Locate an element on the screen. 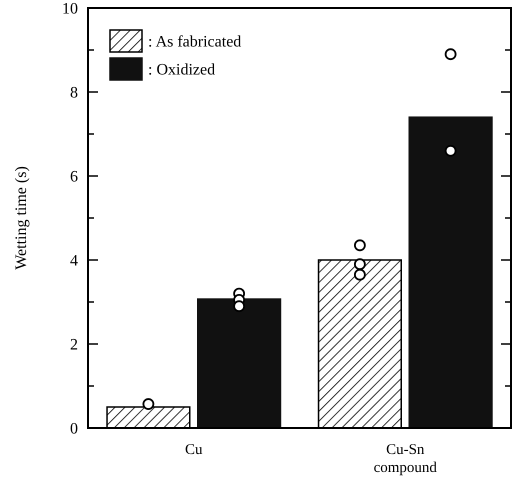 This screenshot has width=526, height=497. y-tick-label: 4 is located at coordinates (74, 261).